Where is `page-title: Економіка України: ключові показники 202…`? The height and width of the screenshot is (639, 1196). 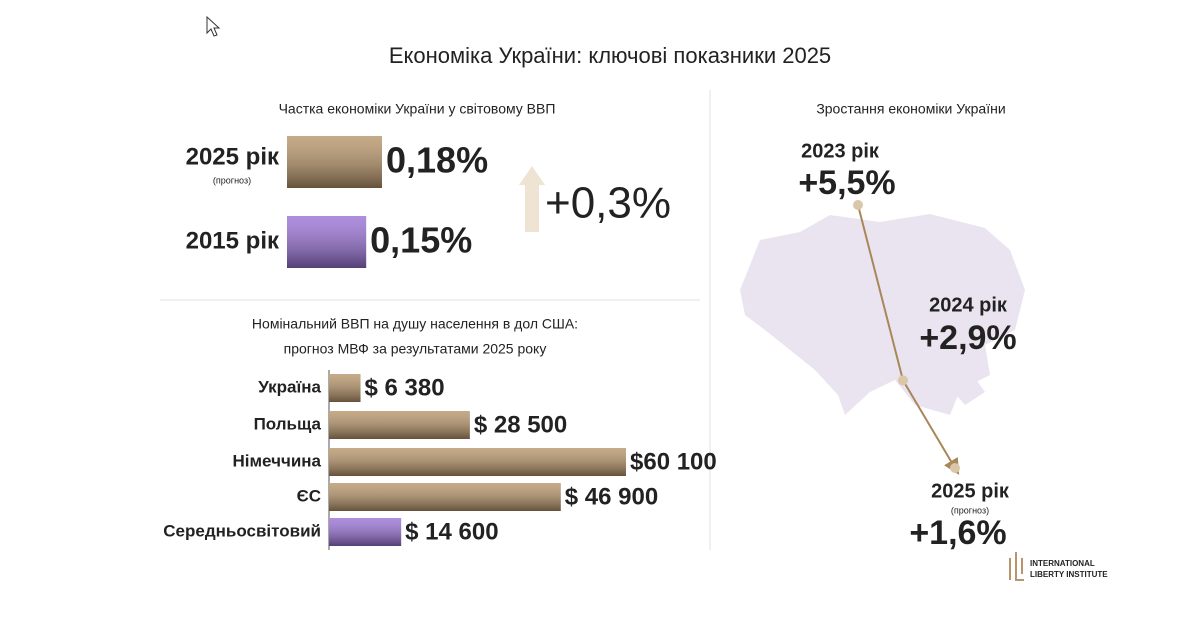 page-title: Економіка України: ключові показники 202… is located at coordinates (610, 55).